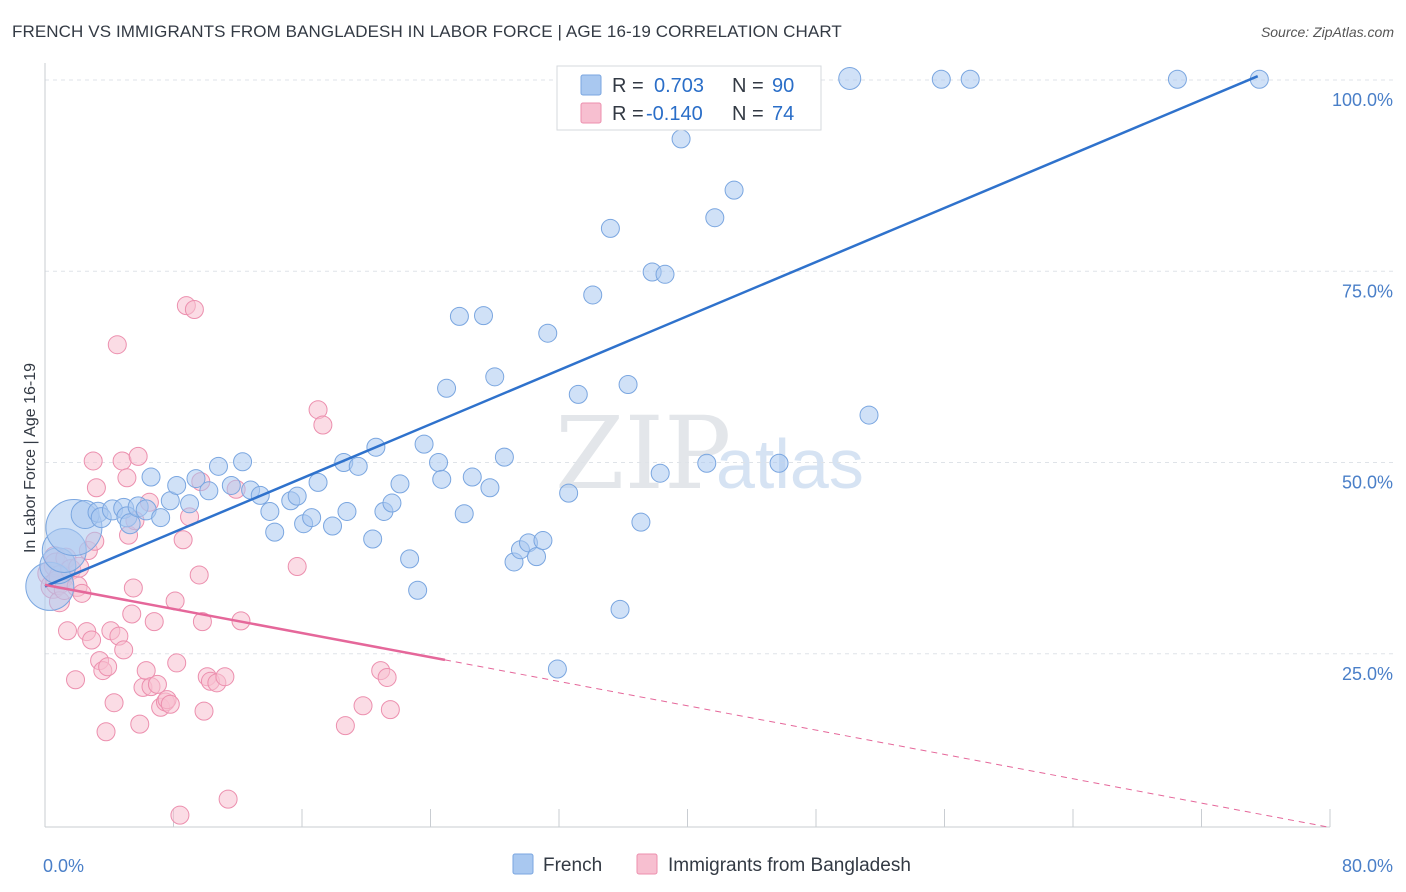  What do you see at coordinates (689, 98) in the screenshot?
I see `correlation-legend: R = 0.703 N = 90 R = -0.140 N = 74` at bounding box center [689, 98].